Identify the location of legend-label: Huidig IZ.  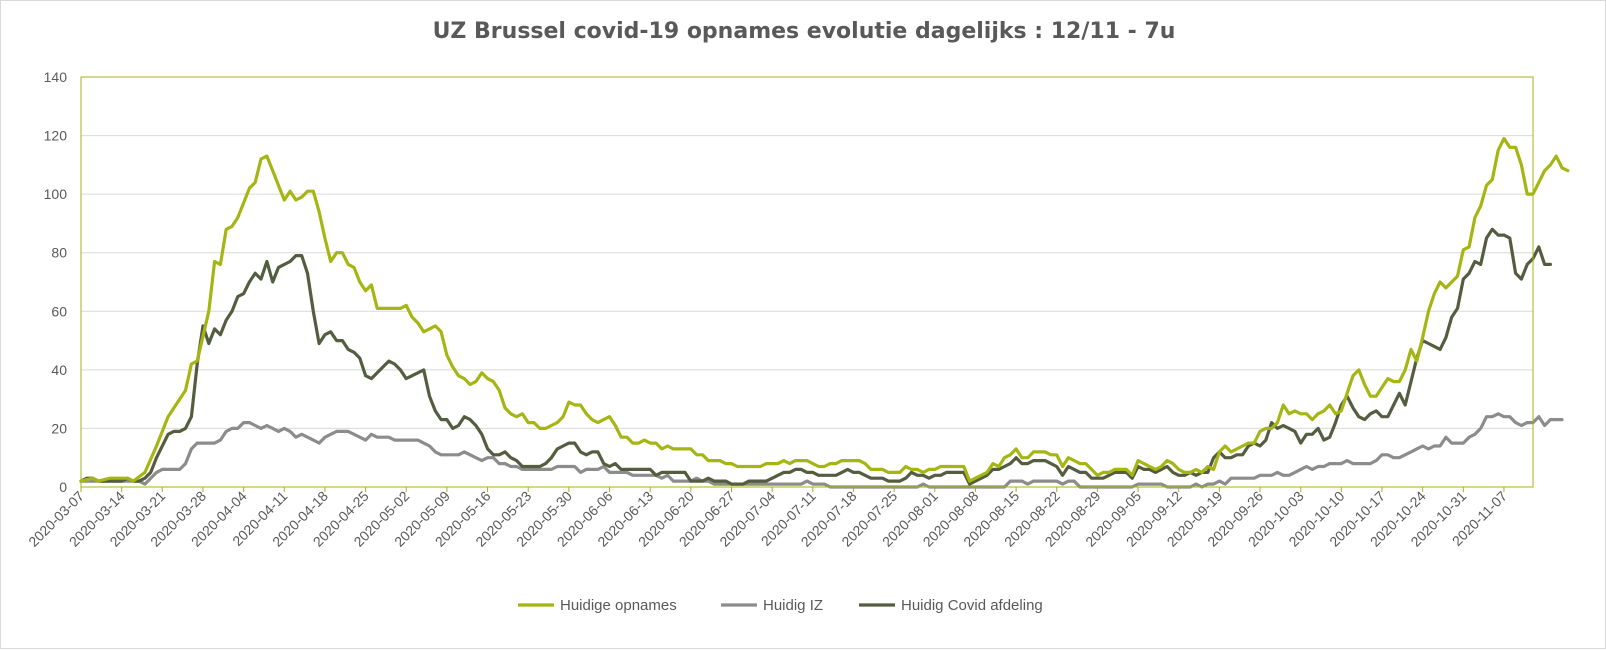
(793, 605).